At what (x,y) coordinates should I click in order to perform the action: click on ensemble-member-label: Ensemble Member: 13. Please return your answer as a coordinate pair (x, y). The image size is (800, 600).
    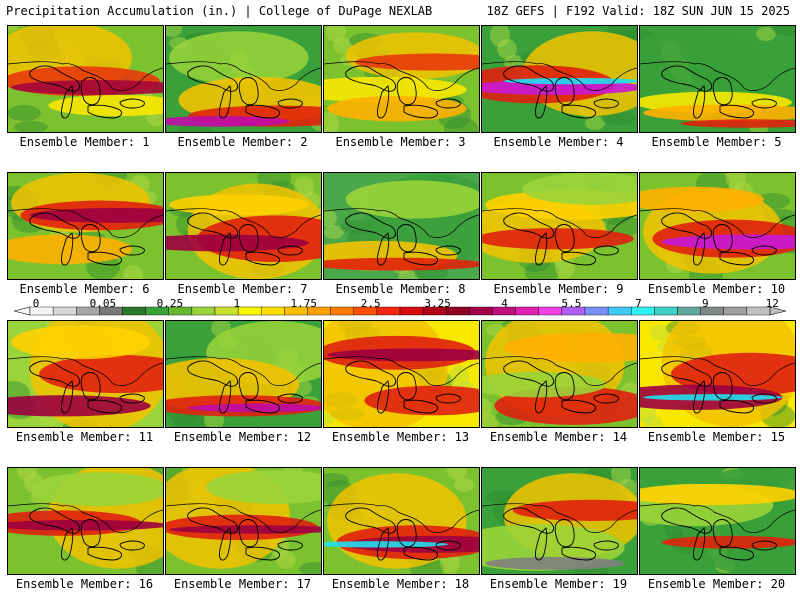
    Looking at the image, I should click on (400, 437).